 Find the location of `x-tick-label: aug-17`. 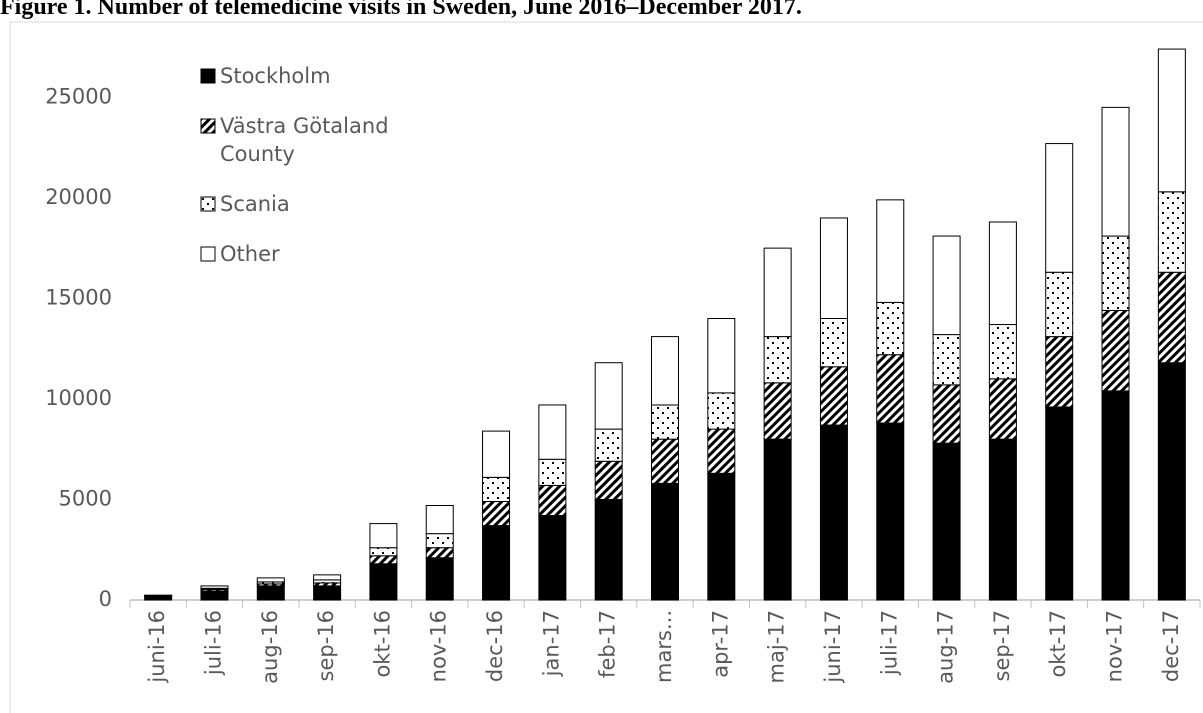

x-tick-label: aug-17 is located at coordinates (946, 647).